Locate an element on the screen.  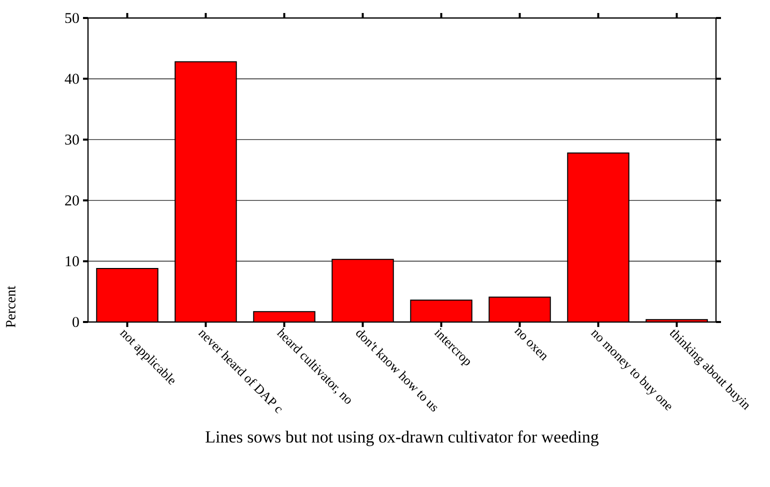
x-tick-label: no oxen is located at coordinates (530, 344).